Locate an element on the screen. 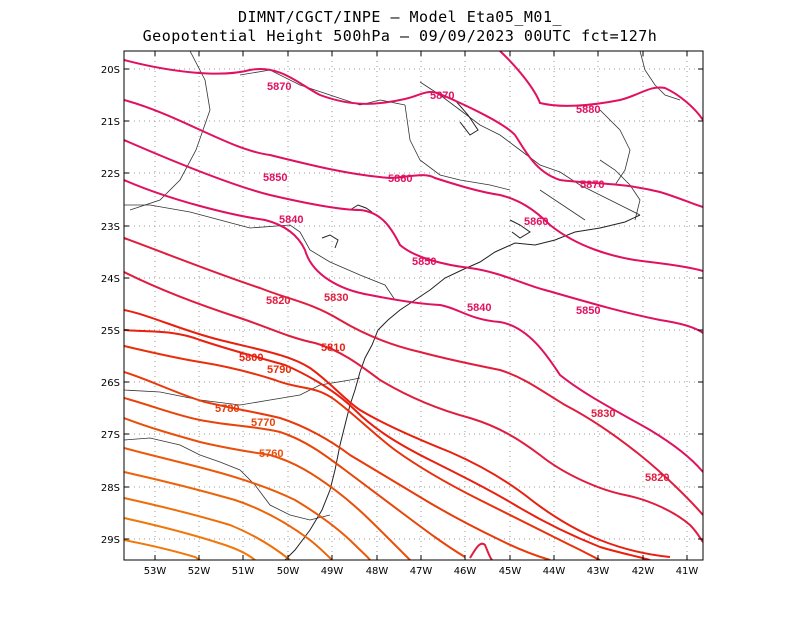 The height and width of the screenshot is (618, 800). lat-label: 22S is located at coordinates (110, 174).